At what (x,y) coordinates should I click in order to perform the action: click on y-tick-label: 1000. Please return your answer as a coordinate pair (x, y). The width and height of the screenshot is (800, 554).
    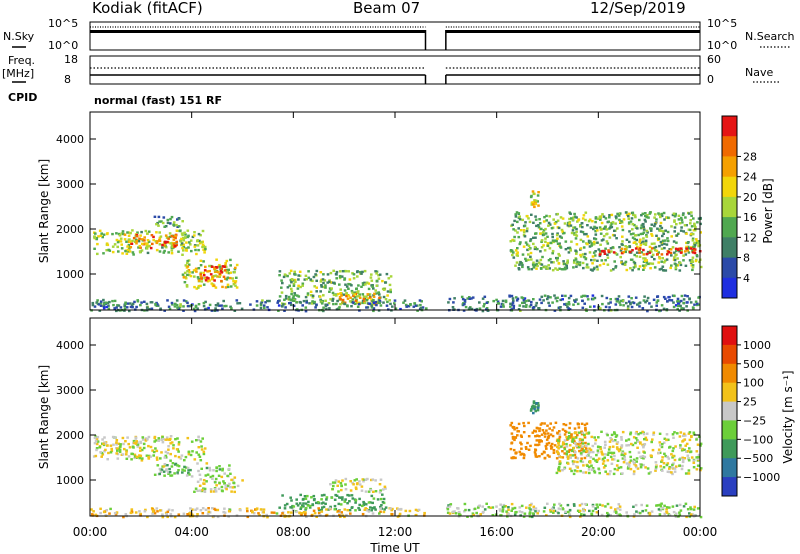
    Looking at the image, I should click on (70, 274).